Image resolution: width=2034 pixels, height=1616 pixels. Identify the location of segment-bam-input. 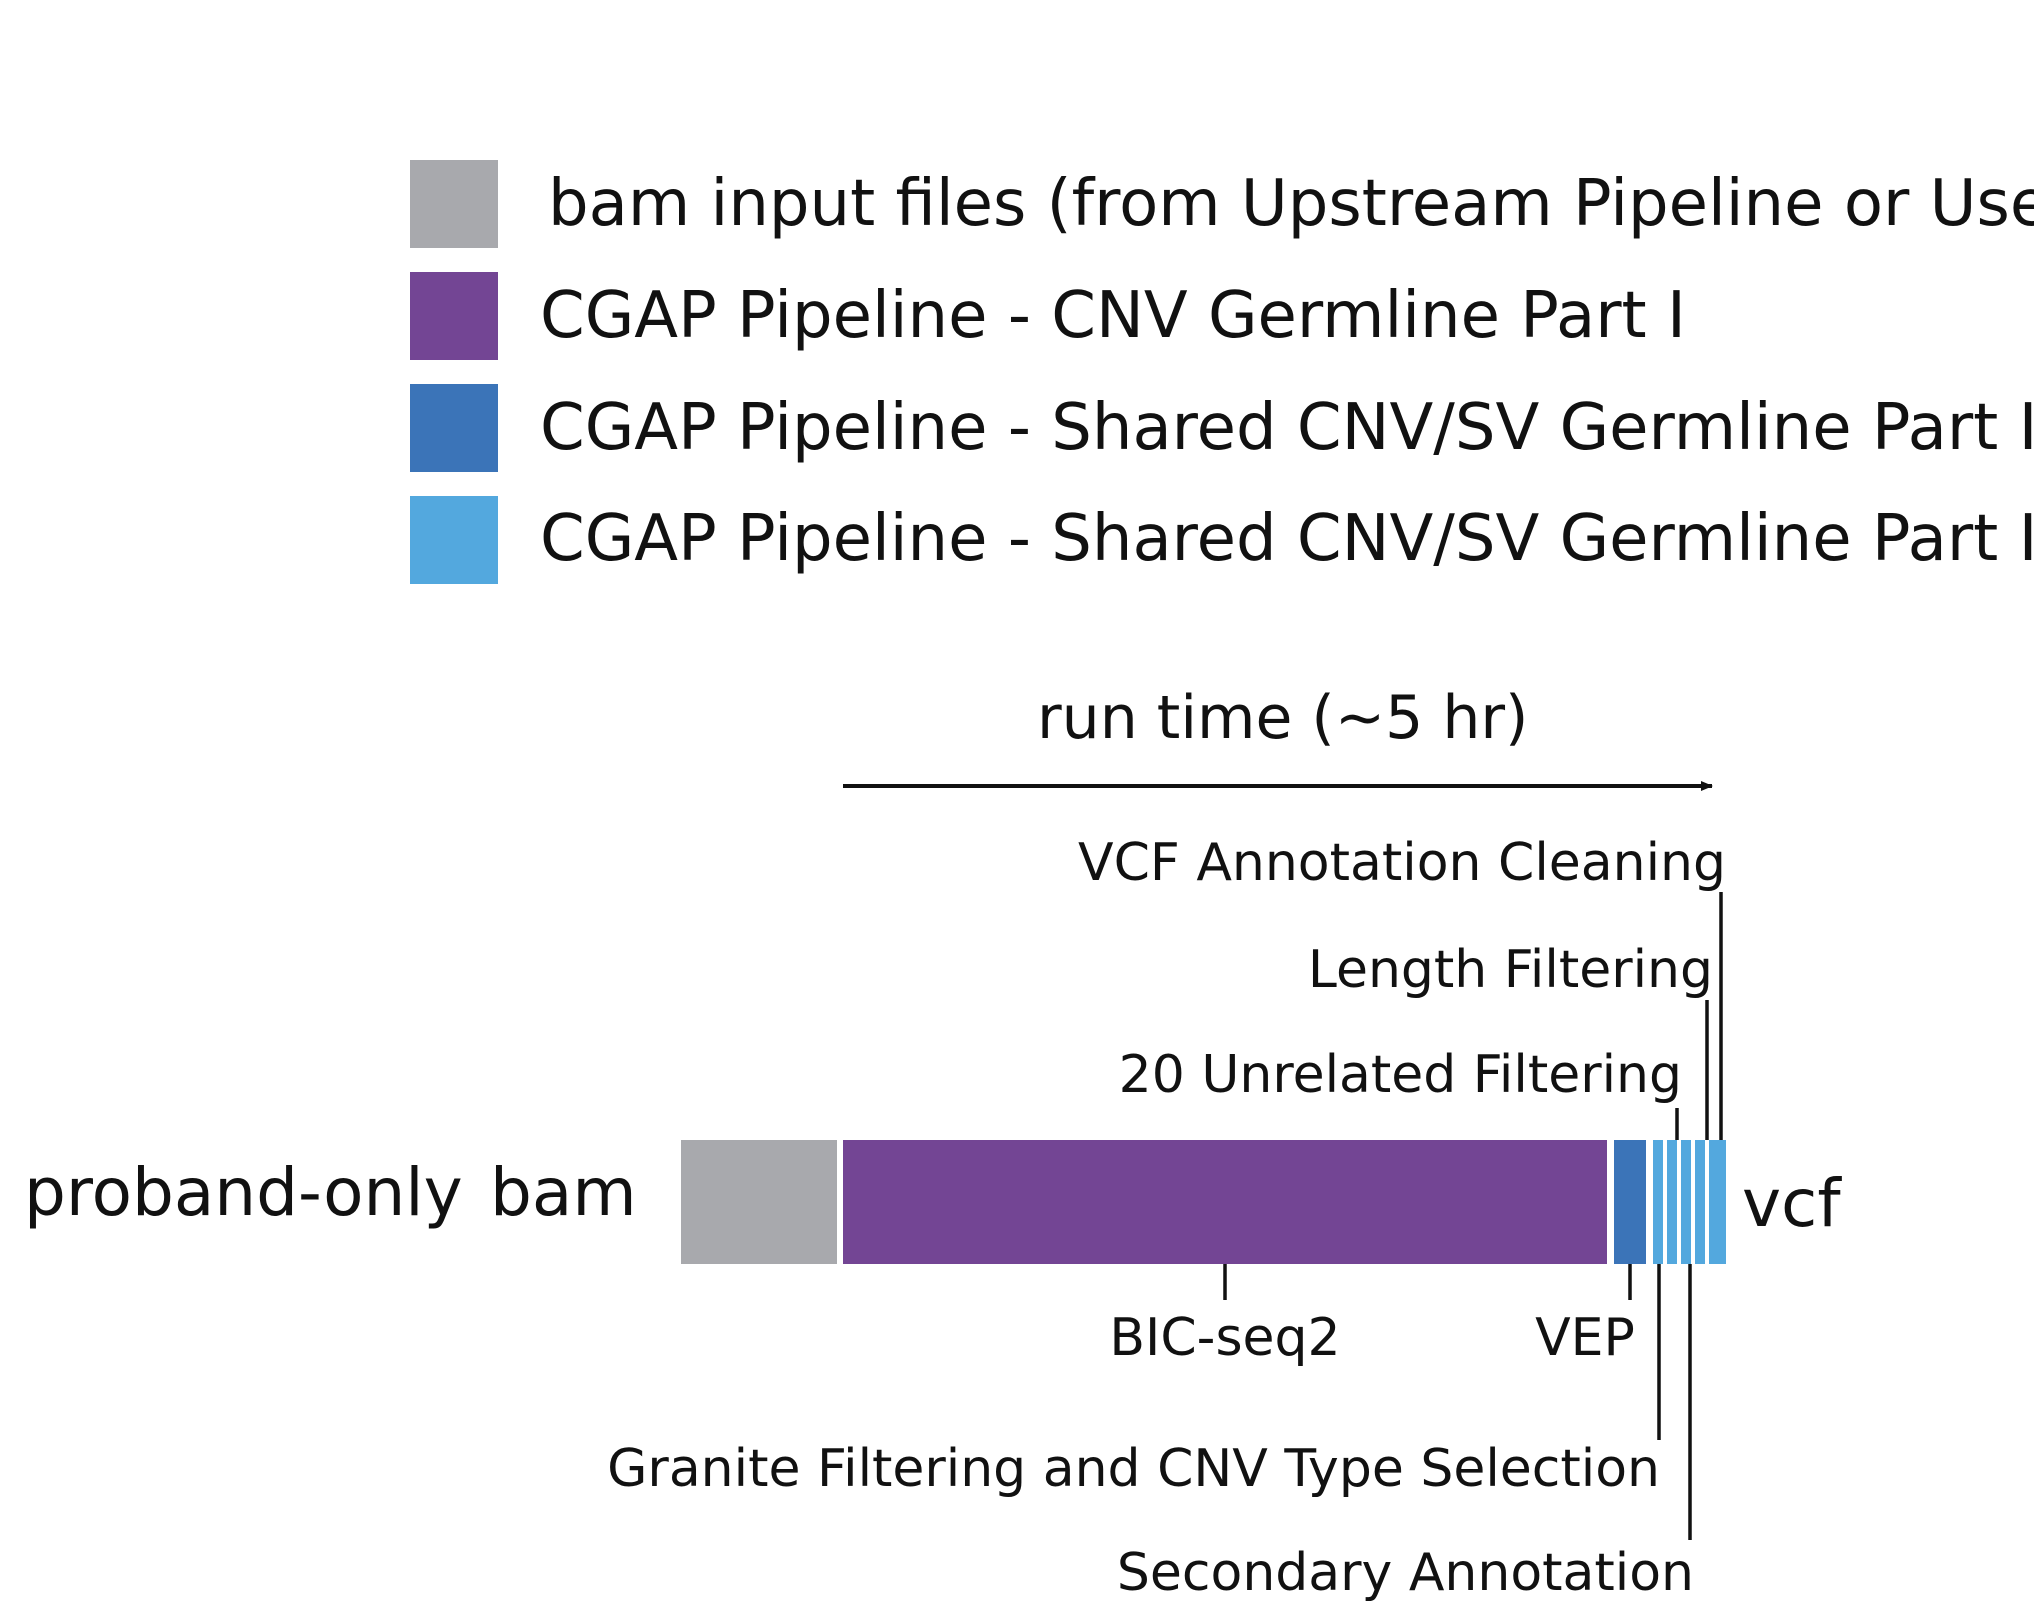
(759, 1202).